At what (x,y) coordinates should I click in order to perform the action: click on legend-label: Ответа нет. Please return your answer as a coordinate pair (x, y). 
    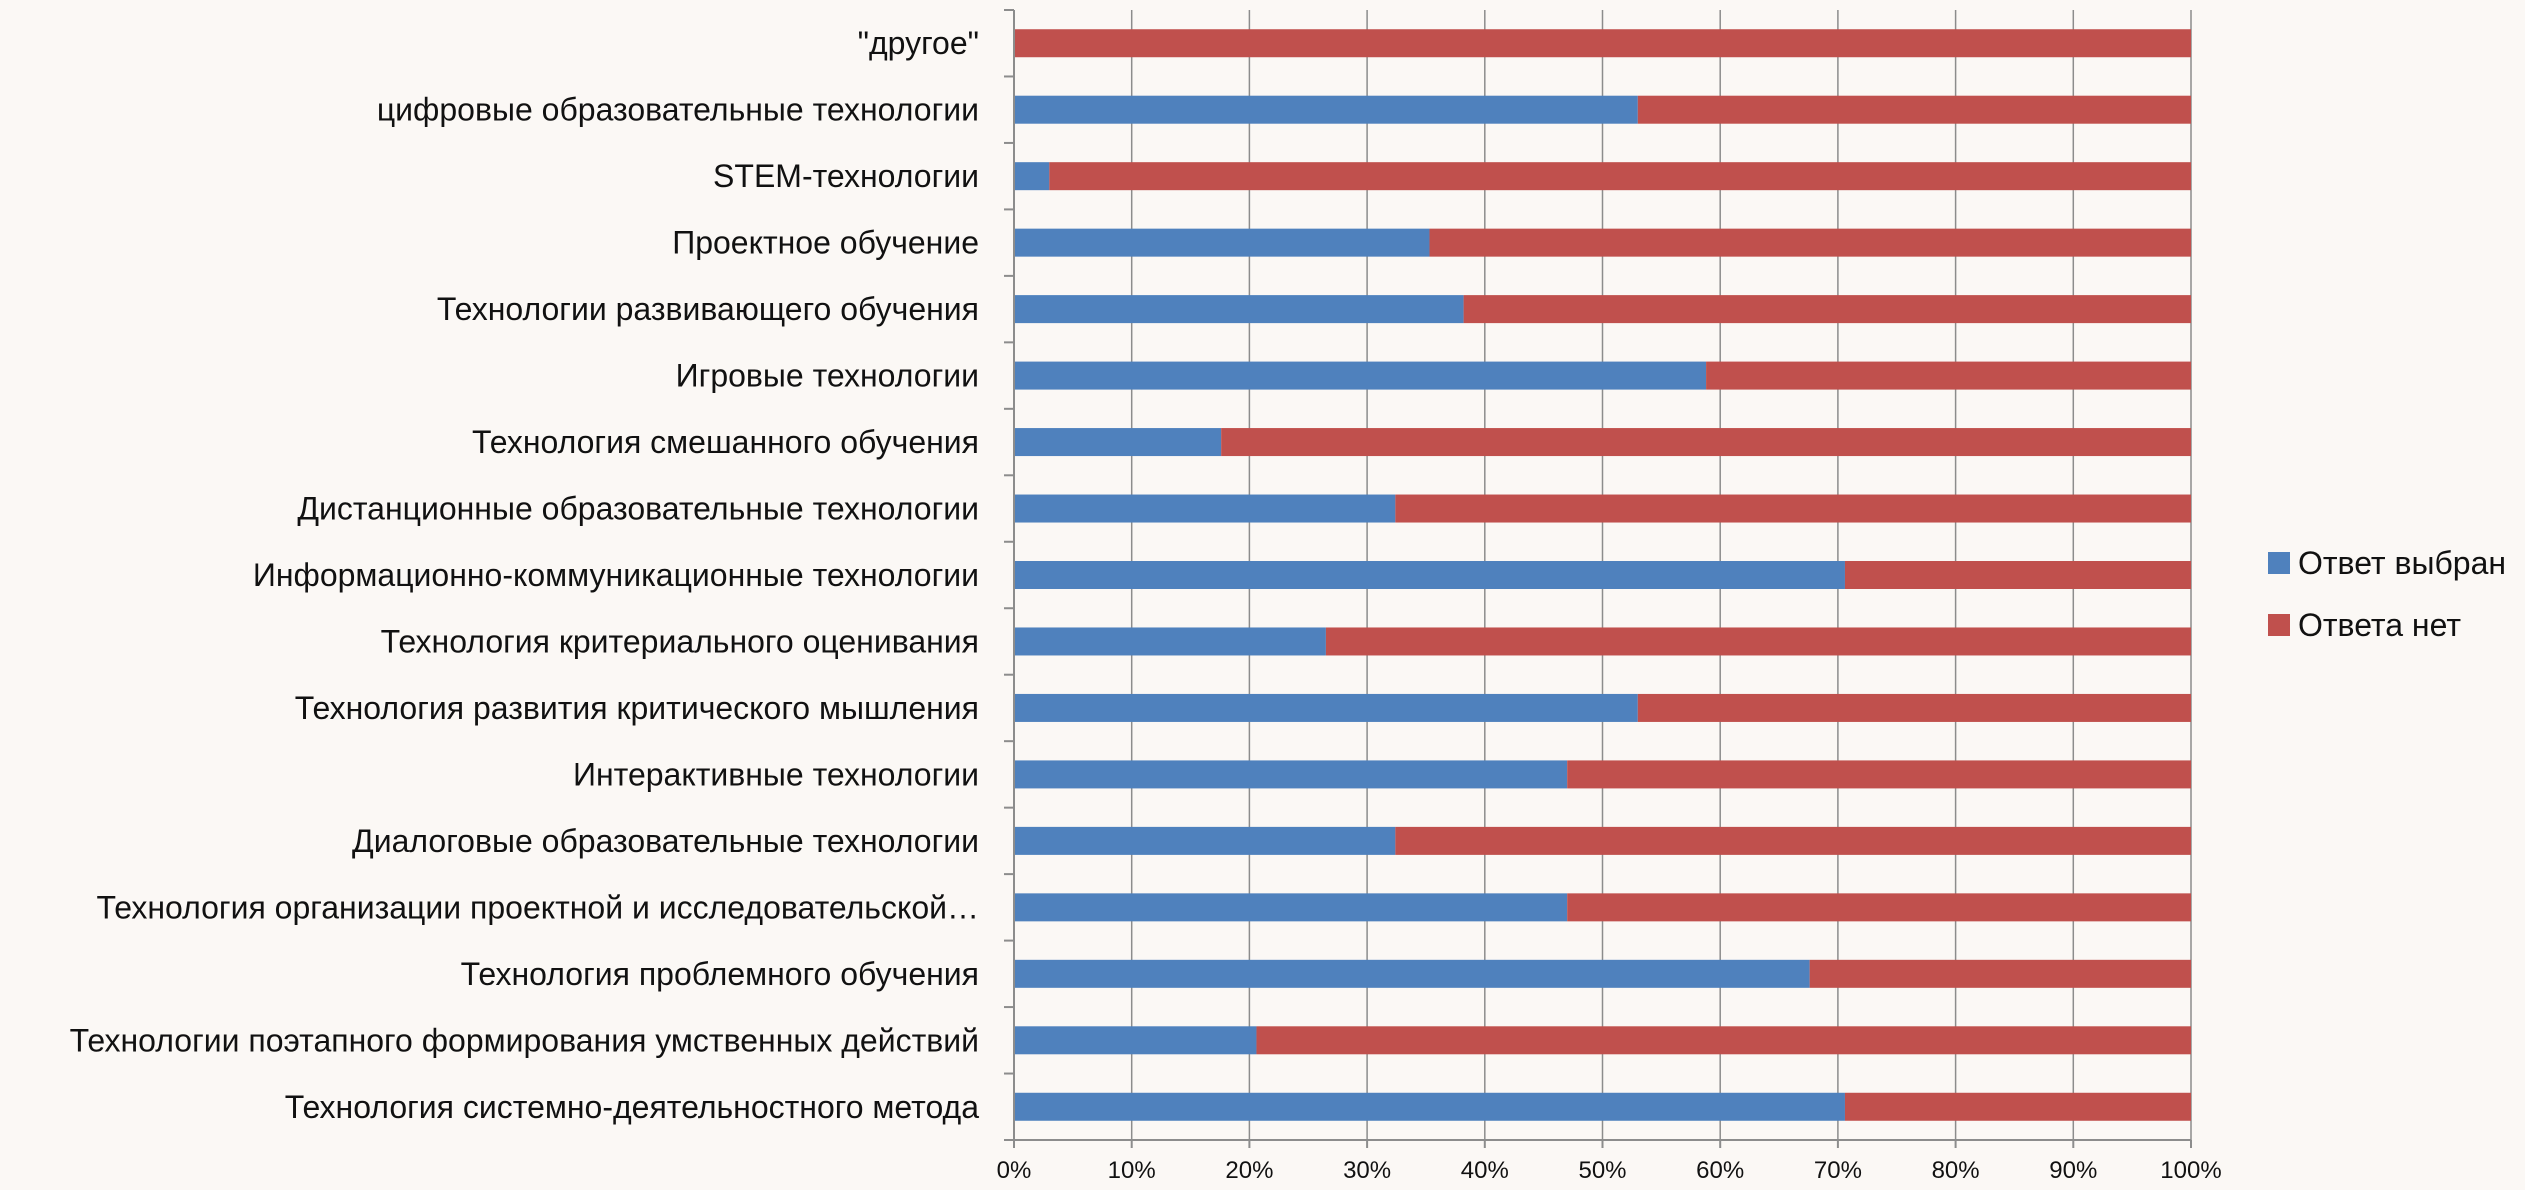
    Looking at the image, I should click on (2379, 625).